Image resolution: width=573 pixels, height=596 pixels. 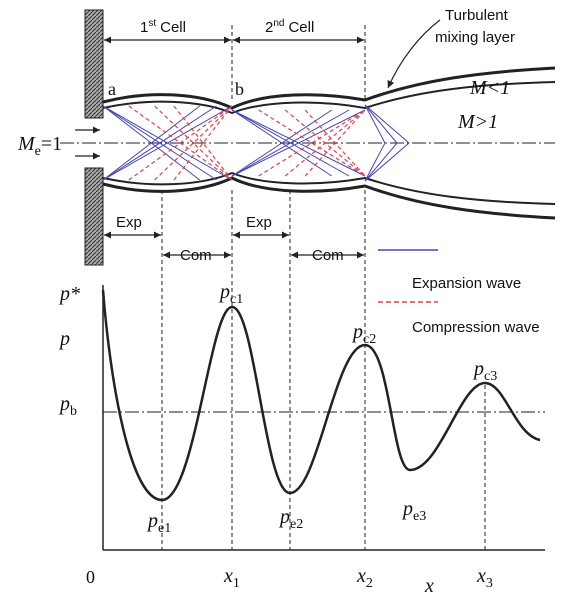 What do you see at coordinates (489, 88) in the screenshot?
I see `mach-label: M<1` at bounding box center [489, 88].